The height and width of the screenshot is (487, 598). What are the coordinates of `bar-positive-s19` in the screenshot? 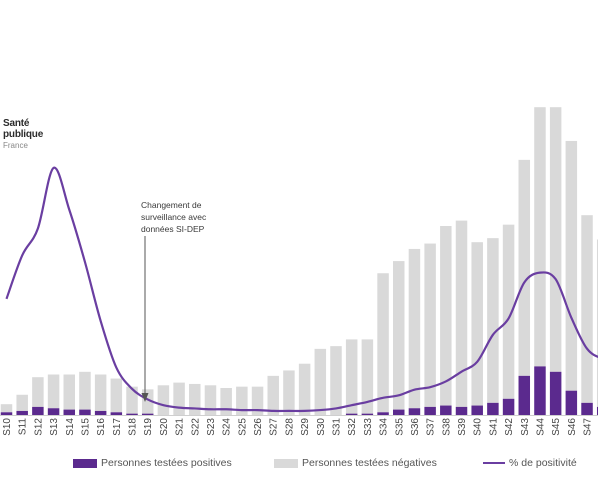 It's located at (147, 414).